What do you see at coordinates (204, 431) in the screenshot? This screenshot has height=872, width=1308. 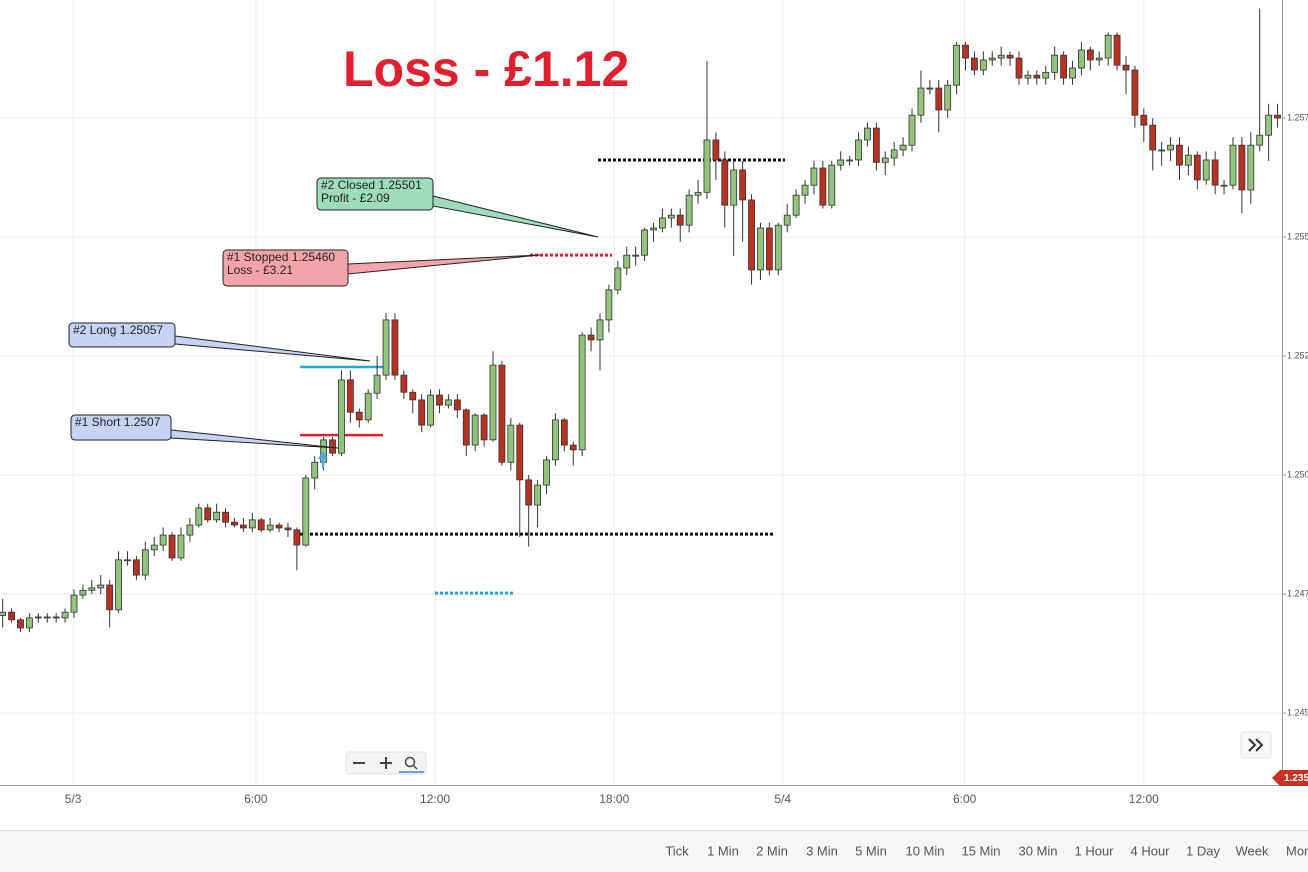 I see `trade-callout: #1 Short 1.2507` at bounding box center [204, 431].